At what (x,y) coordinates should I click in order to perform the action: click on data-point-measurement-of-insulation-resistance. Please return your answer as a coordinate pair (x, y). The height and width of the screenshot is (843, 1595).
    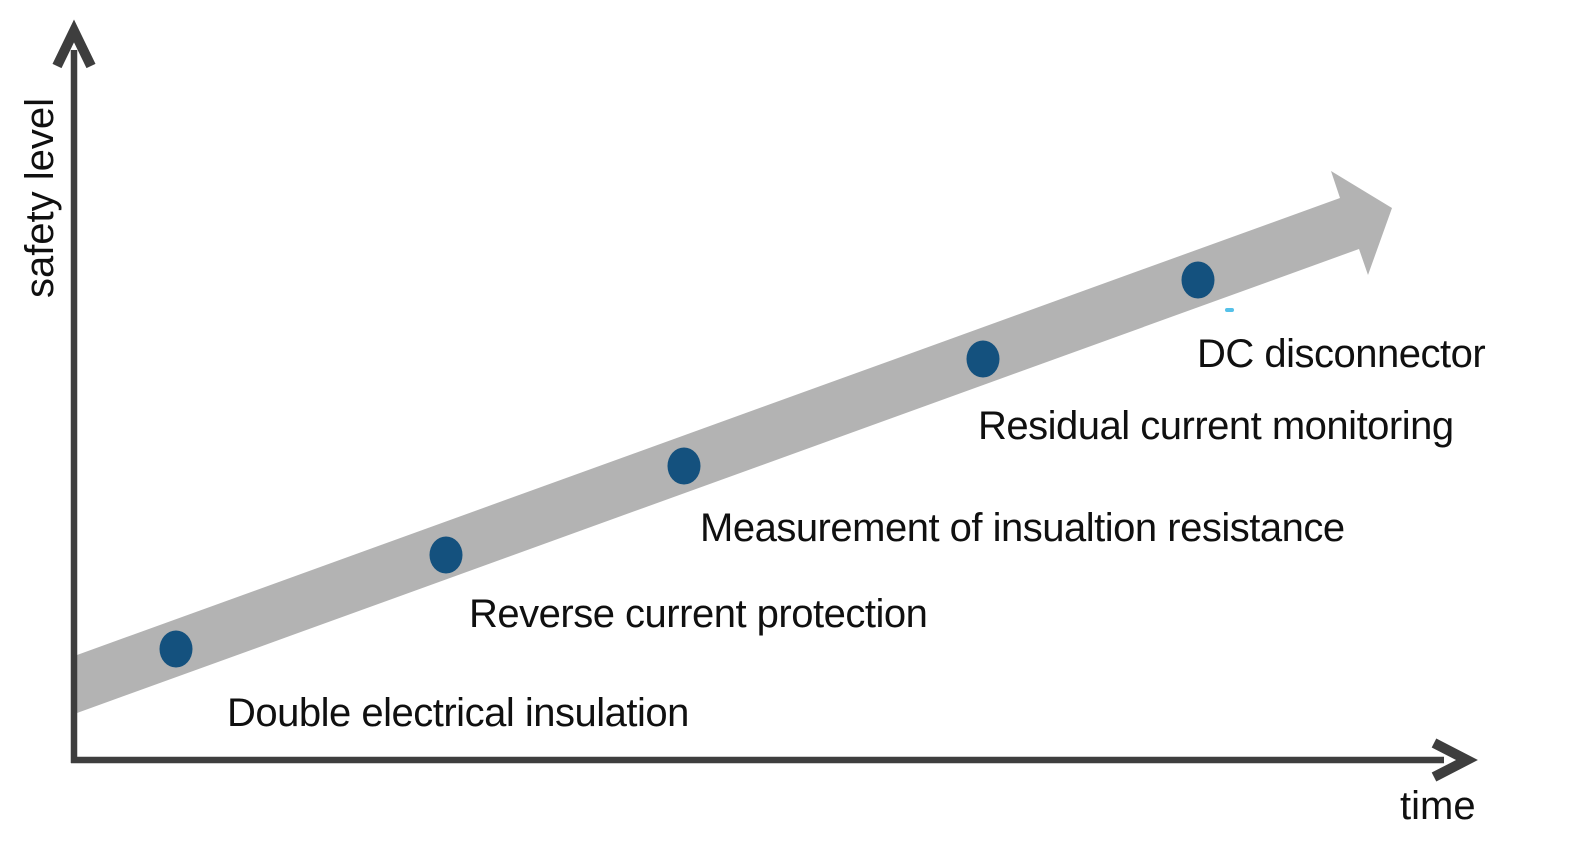
    Looking at the image, I should click on (684, 466).